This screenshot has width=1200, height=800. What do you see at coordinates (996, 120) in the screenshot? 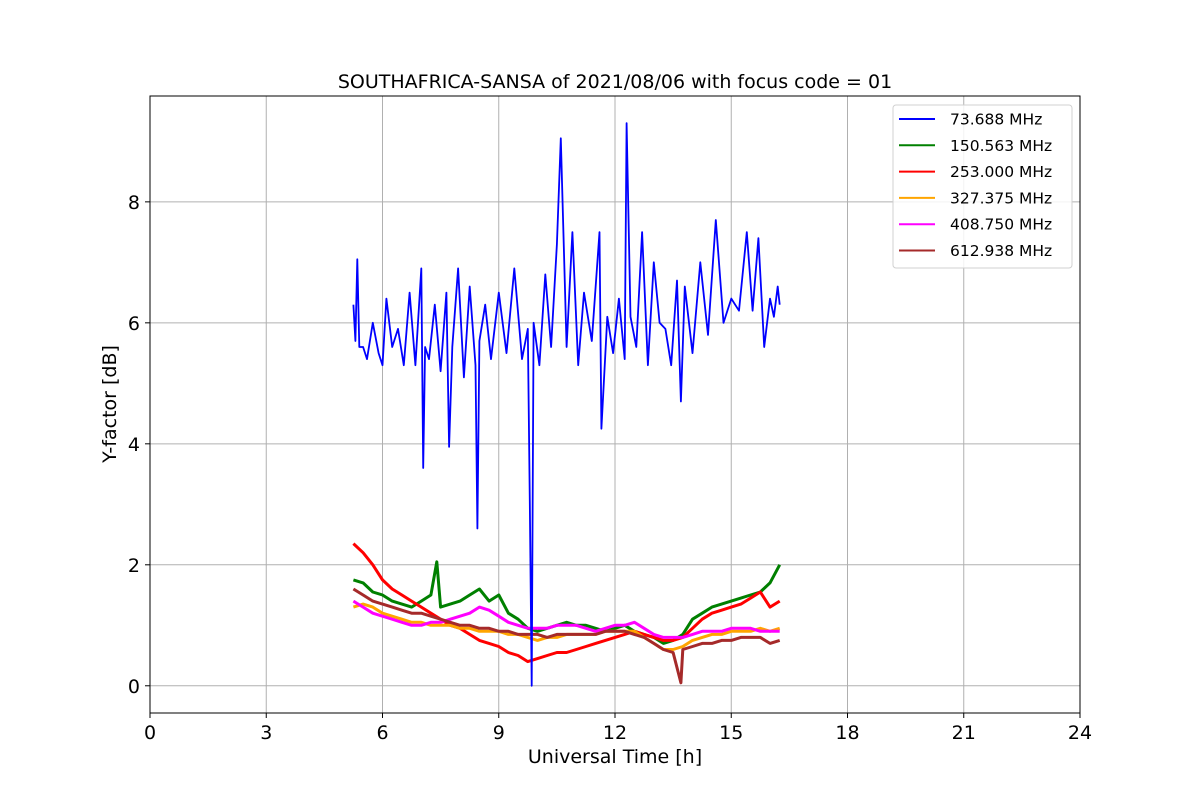
I see `legend-entry: 73.688 MHz` at bounding box center [996, 120].